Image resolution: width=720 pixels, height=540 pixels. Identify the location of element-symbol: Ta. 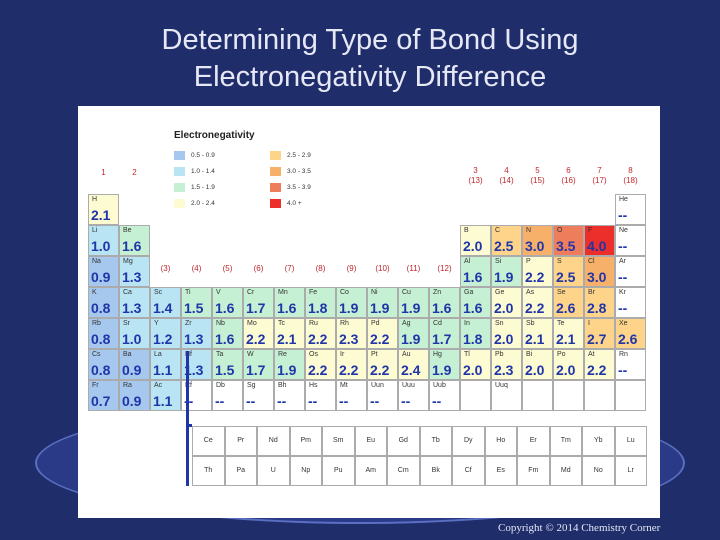
(220, 354).